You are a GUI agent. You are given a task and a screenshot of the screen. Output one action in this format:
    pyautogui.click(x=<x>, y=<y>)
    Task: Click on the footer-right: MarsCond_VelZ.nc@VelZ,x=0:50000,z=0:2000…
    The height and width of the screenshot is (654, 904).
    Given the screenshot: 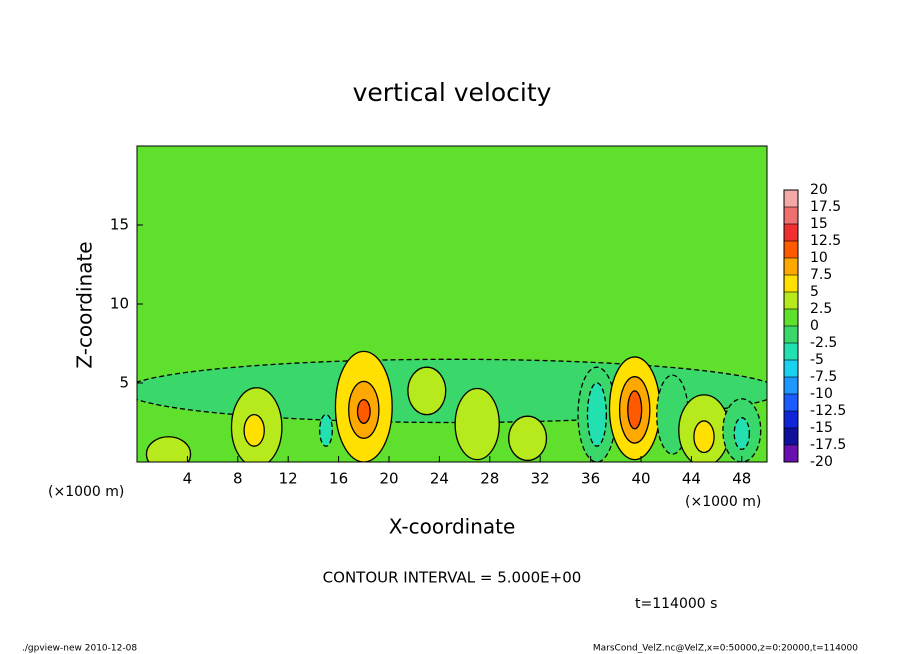 What is the action you would take?
    pyautogui.click(x=725, y=649)
    